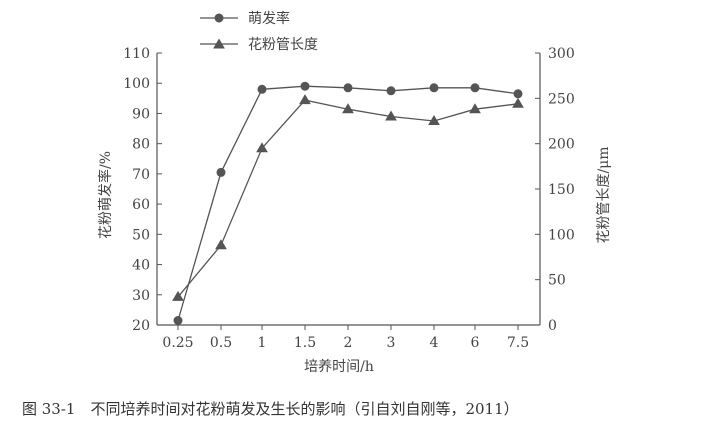 The image size is (716, 429). I want to click on left-y-tick-label: 50, so click(141, 235).